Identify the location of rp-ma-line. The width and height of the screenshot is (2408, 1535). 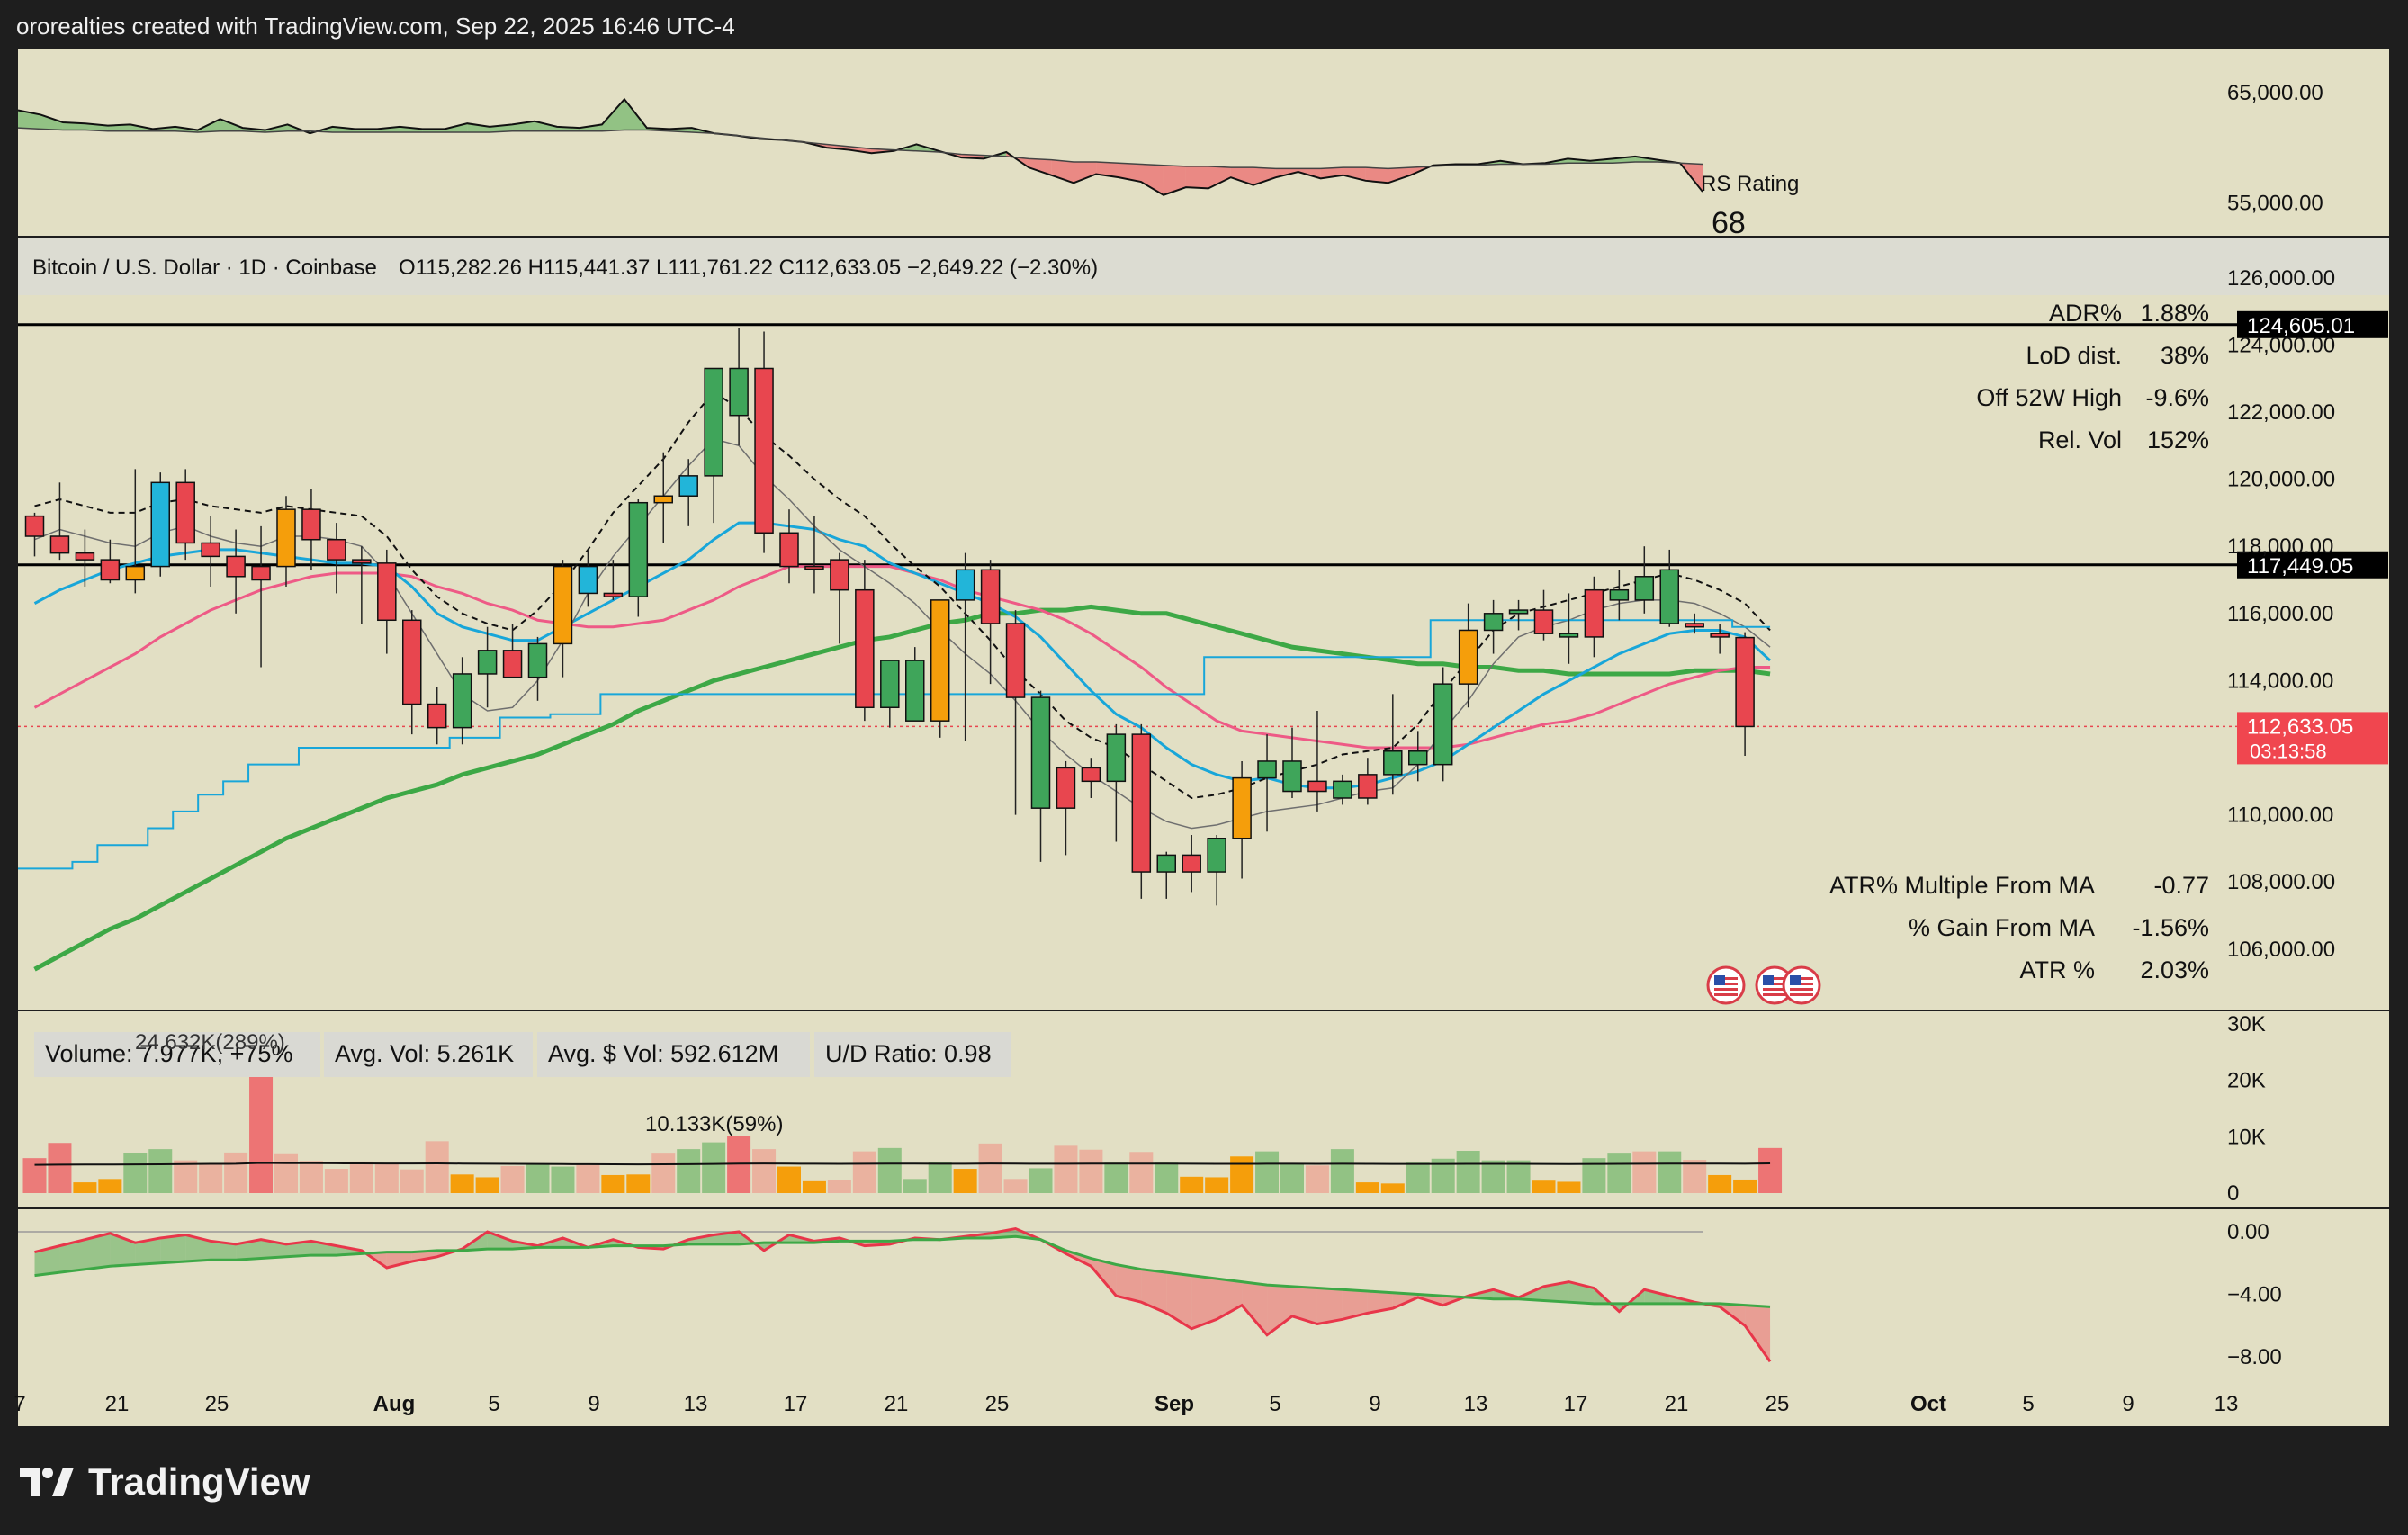
(902, 1271).